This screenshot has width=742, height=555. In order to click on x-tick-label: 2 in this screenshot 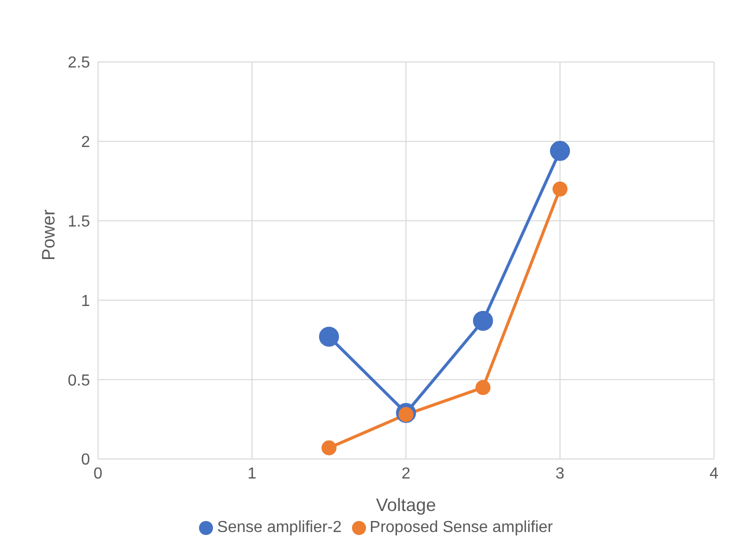, I will do `click(406, 473)`.